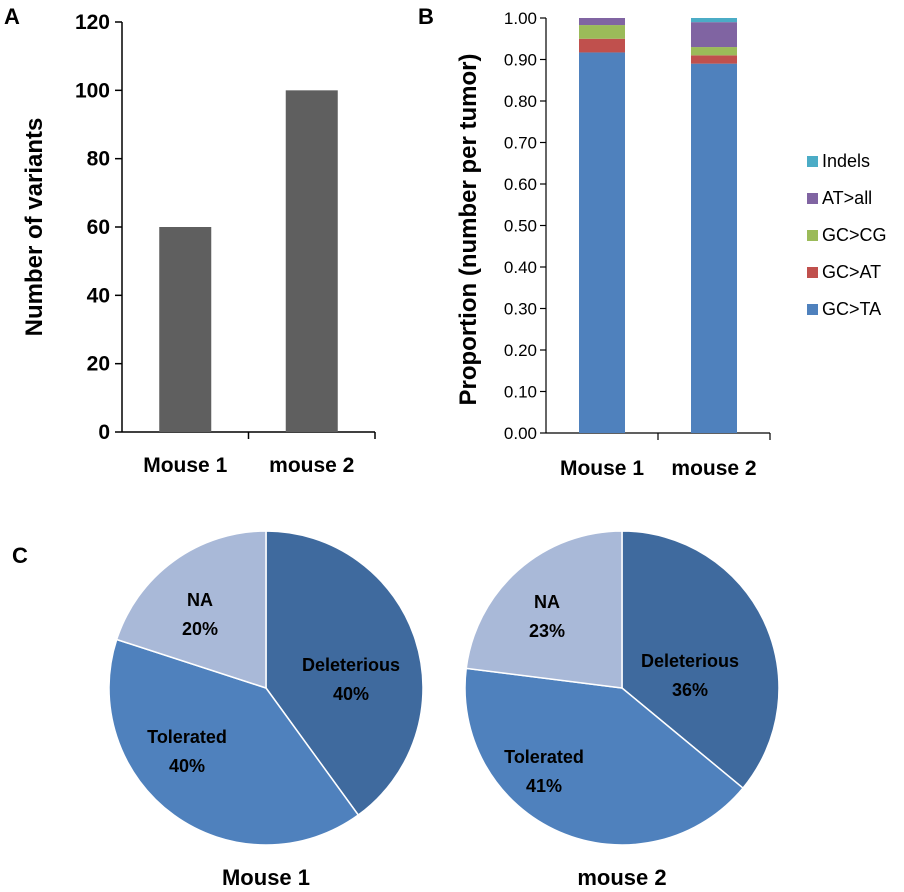 This screenshot has height=892, width=904. Describe the element at coordinates (98, 227) in the screenshot. I see `y-tick-label: 60` at that location.